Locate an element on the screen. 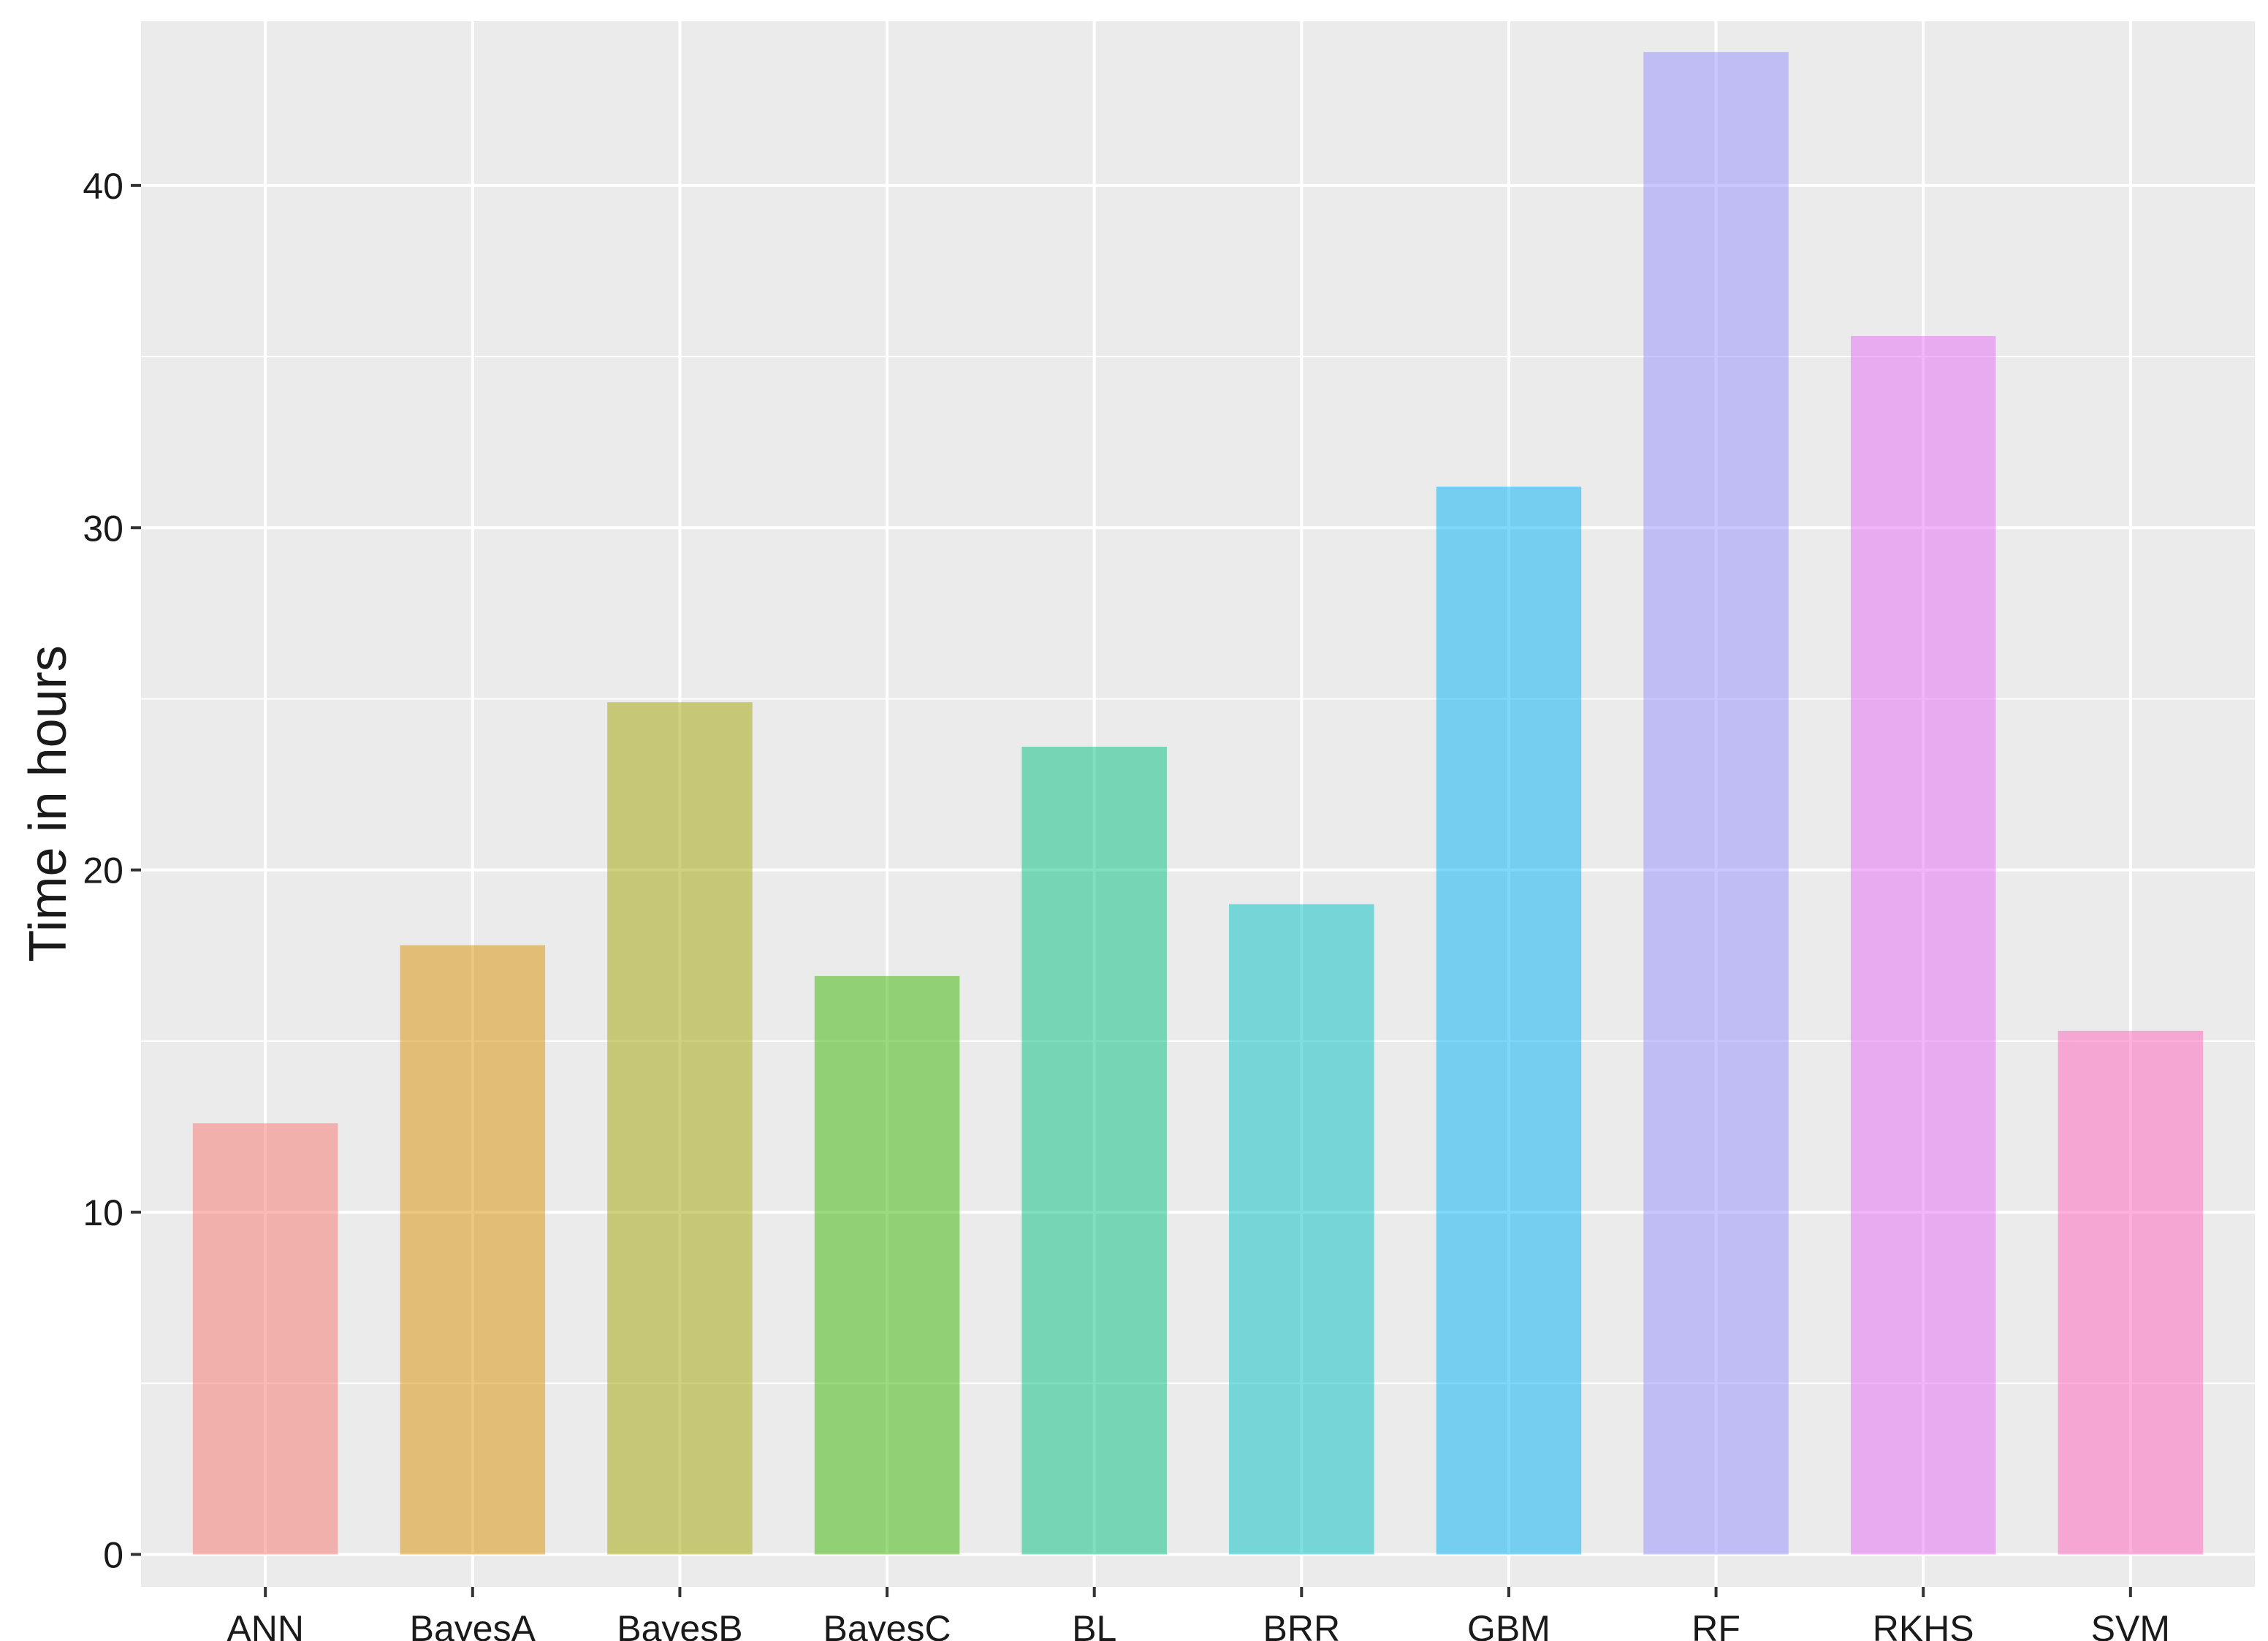 The height and width of the screenshot is (1641, 2268). y-axis: 0 10 20 30 40 is located at coordinates (112, 871).